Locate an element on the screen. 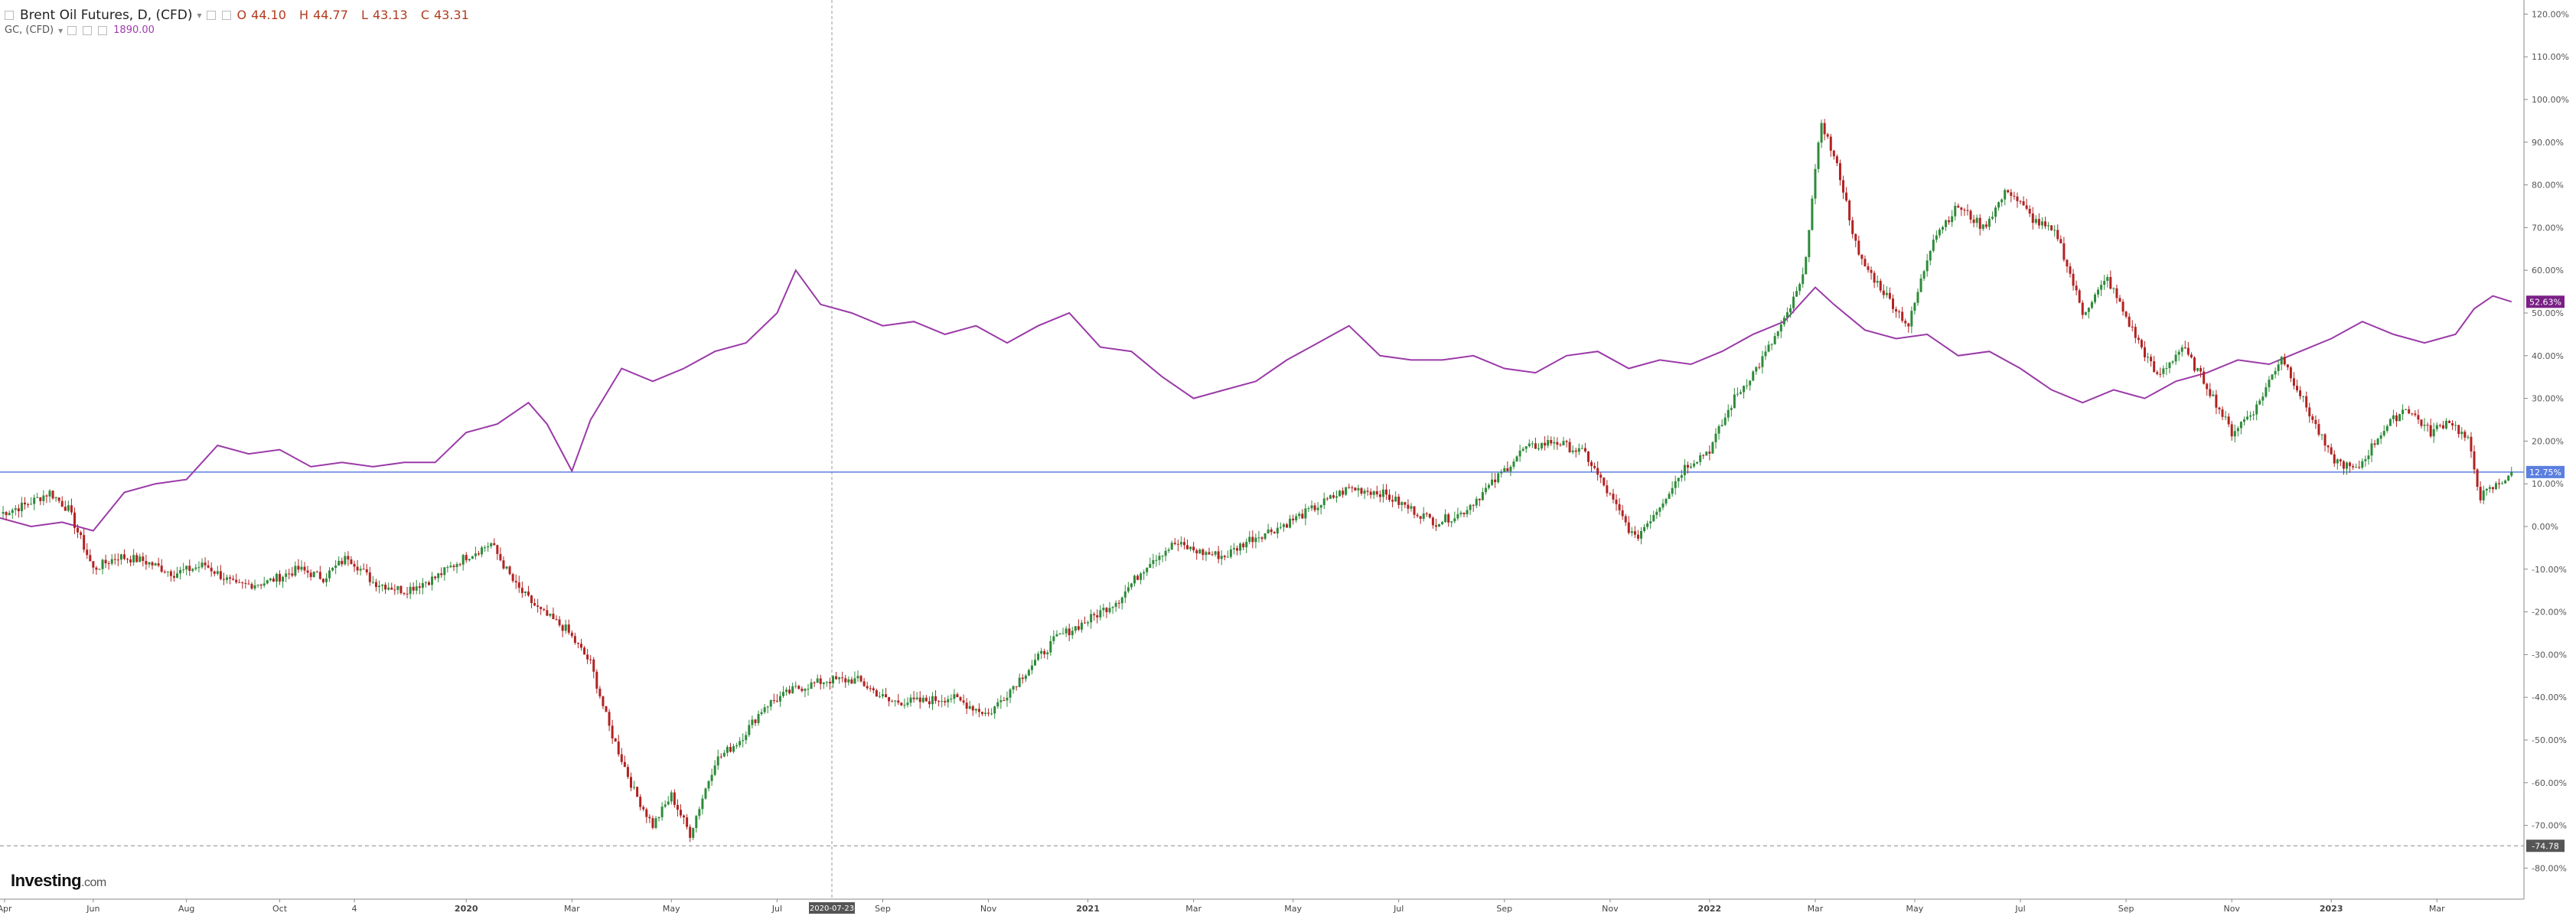 The height and width of the screenshot is (916, 2576). low-marker-label: -74.78 is located at coordinates (2545, 846).